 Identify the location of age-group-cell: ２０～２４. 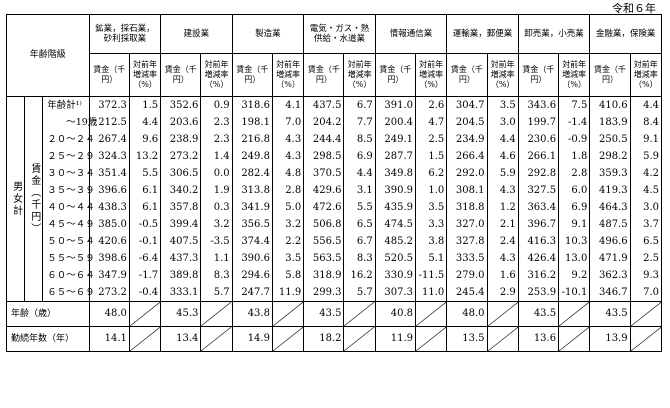
(68, 139).